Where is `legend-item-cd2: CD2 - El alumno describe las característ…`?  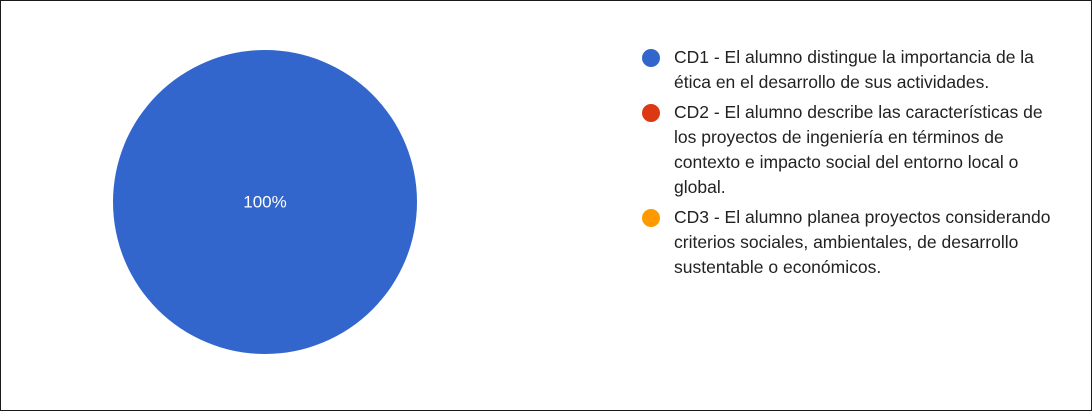 legend-item-cd2: CD2 - El alumno describe las característ… is located at coordinates (852, 150).